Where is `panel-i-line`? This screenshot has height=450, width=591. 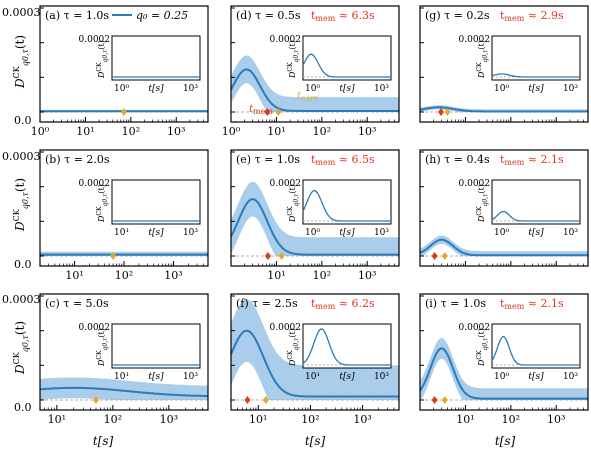 panel-i-line is located at coordinates (503, 373).